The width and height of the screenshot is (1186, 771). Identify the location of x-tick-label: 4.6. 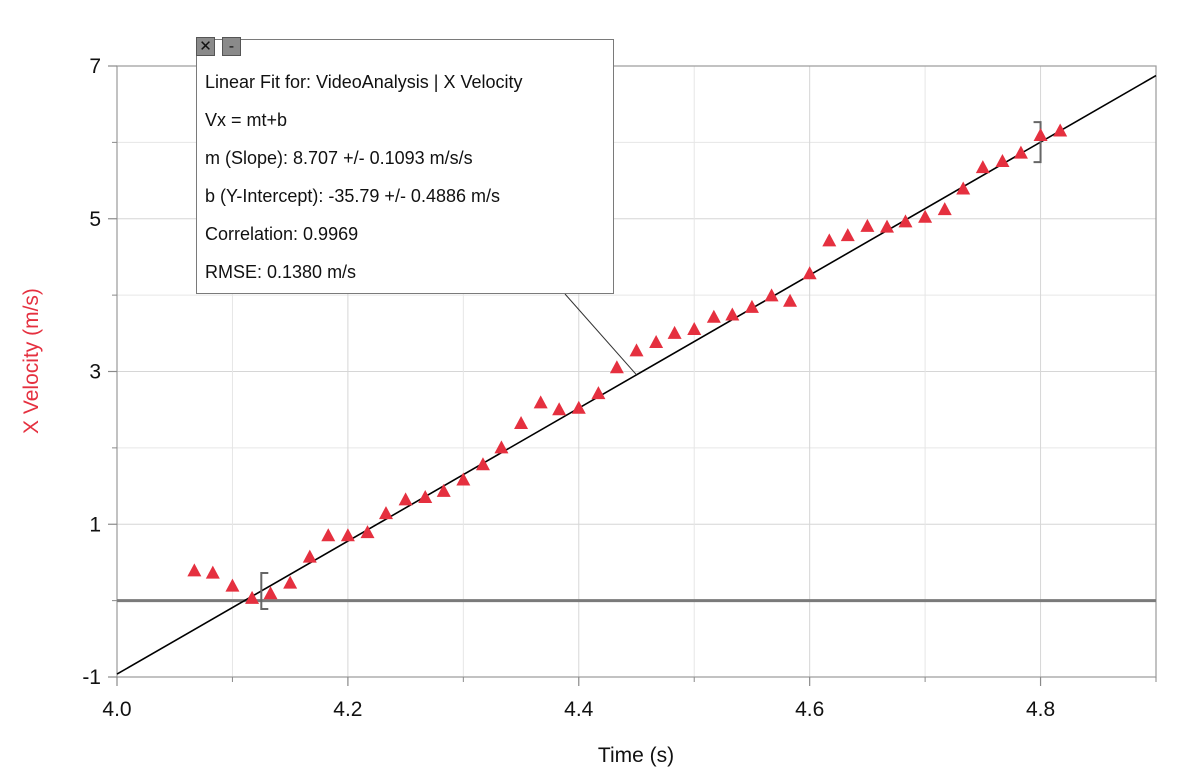
(809, 709).